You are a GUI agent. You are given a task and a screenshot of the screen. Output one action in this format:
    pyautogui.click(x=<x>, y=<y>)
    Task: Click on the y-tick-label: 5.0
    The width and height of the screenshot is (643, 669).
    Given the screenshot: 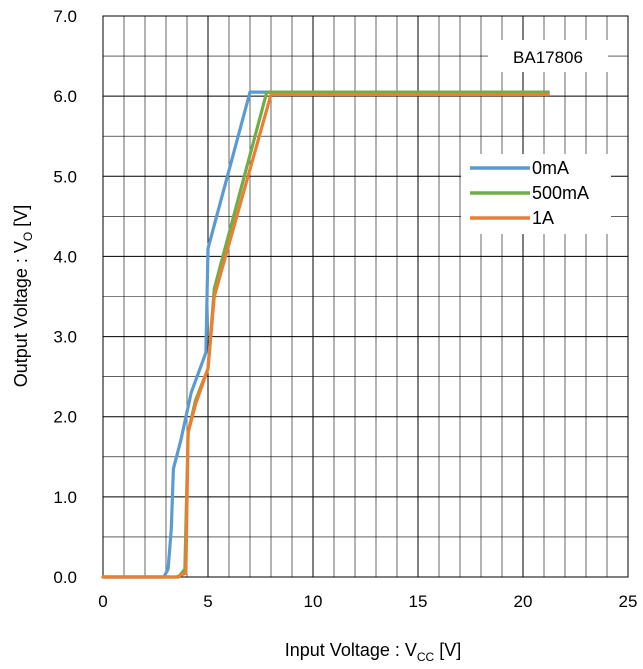 What is the action you would take?
    pyautogui.click(x=65, y=176)
    